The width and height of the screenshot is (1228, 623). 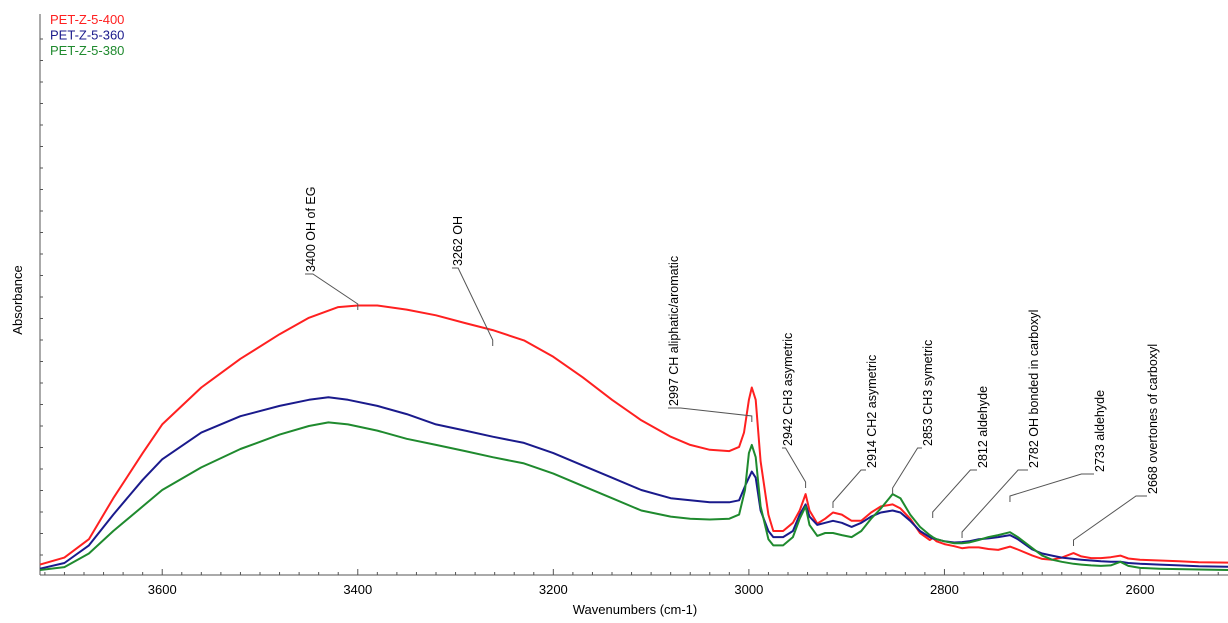 What do you see at coordinates (1100, 431) in the screenshot?
I see `annotation-label: 2733 aldehyde` at bounding box center [1100, 431].